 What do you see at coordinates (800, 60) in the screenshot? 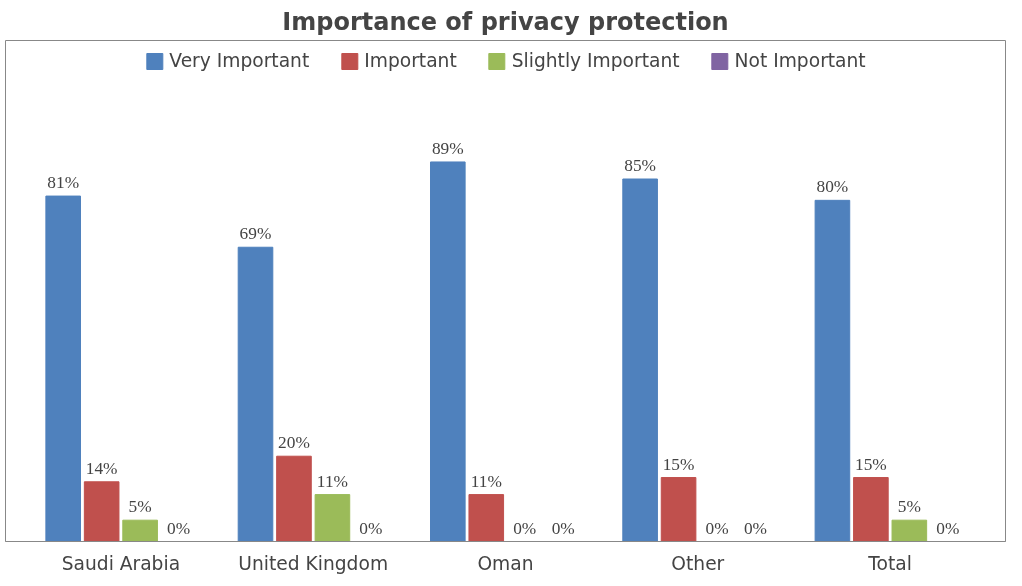
I see `legend-label: Not Important` at bounding box center [800, 60].